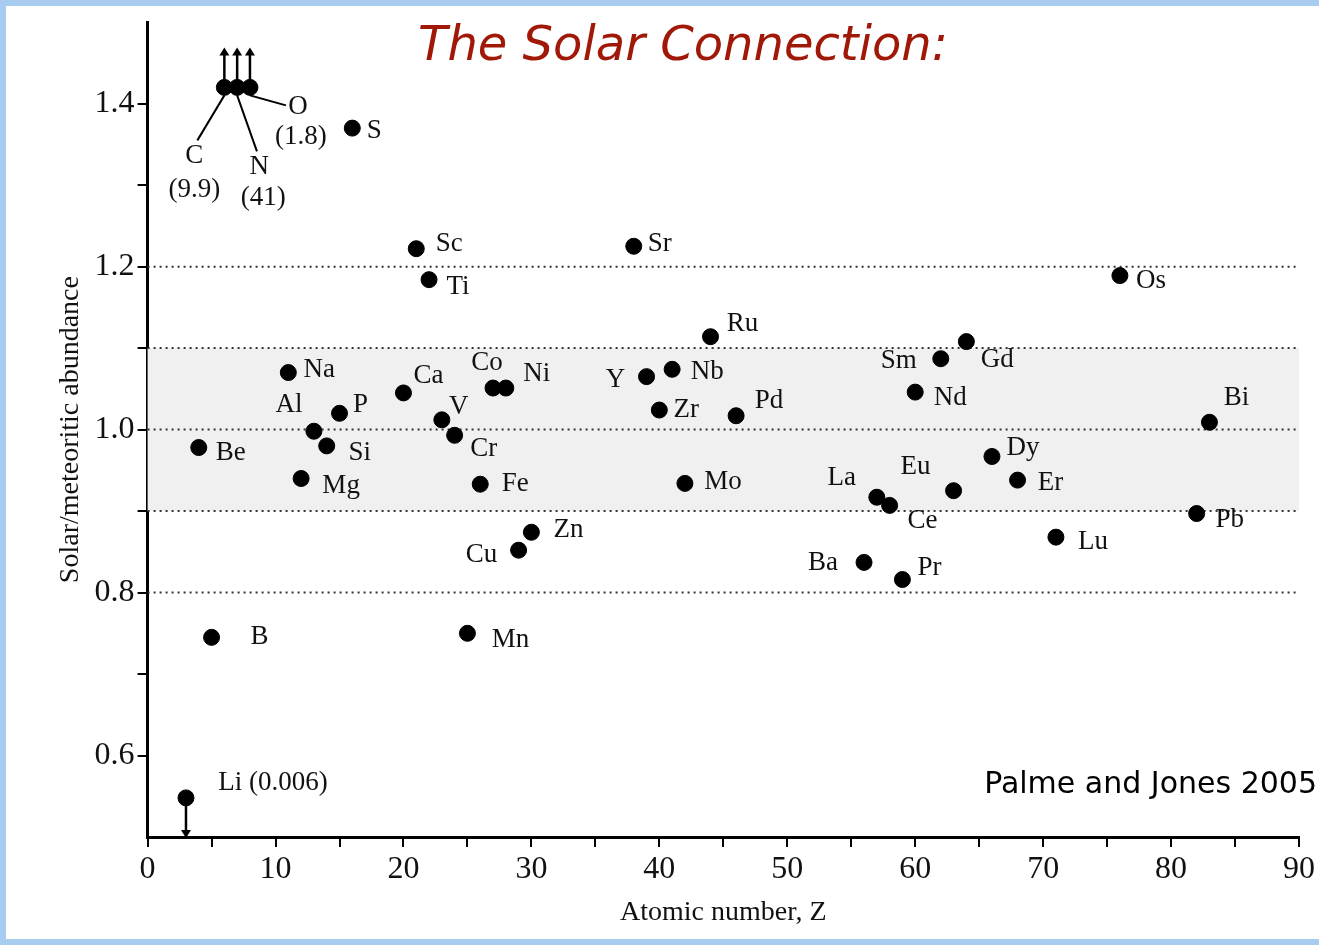 This screenshot has width=1319, height=945. What do you see at coordinates (997, 357) in the screenshot?
I see `annotation: Gd` at bounding box center [997, 357].